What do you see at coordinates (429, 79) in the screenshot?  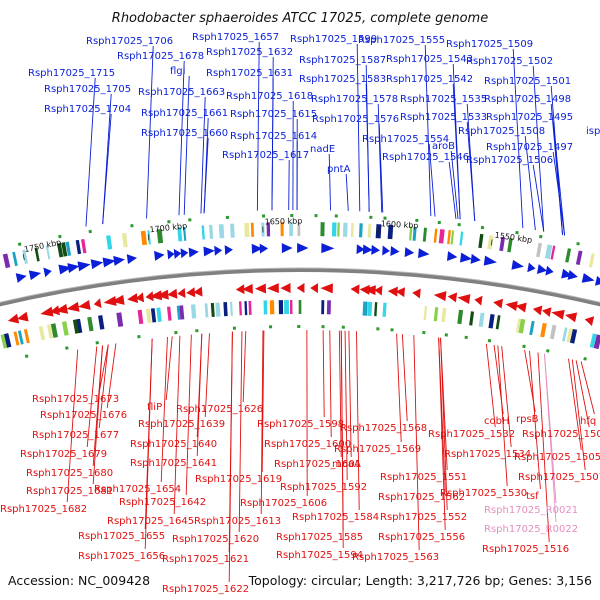 I see `forward-gene-label: Rsph17025_1542` at bounding box center [429, 79].